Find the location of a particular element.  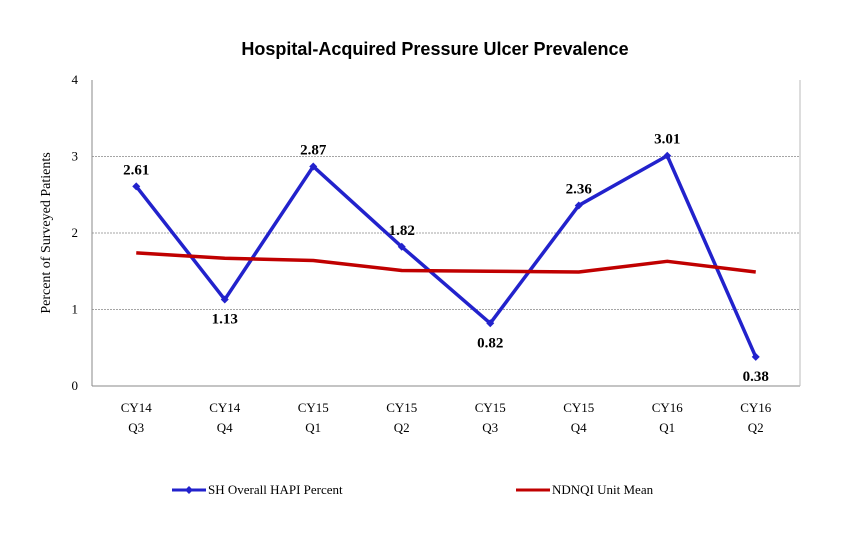

y-tick-label: 3 is located at coordinates (75, 156).